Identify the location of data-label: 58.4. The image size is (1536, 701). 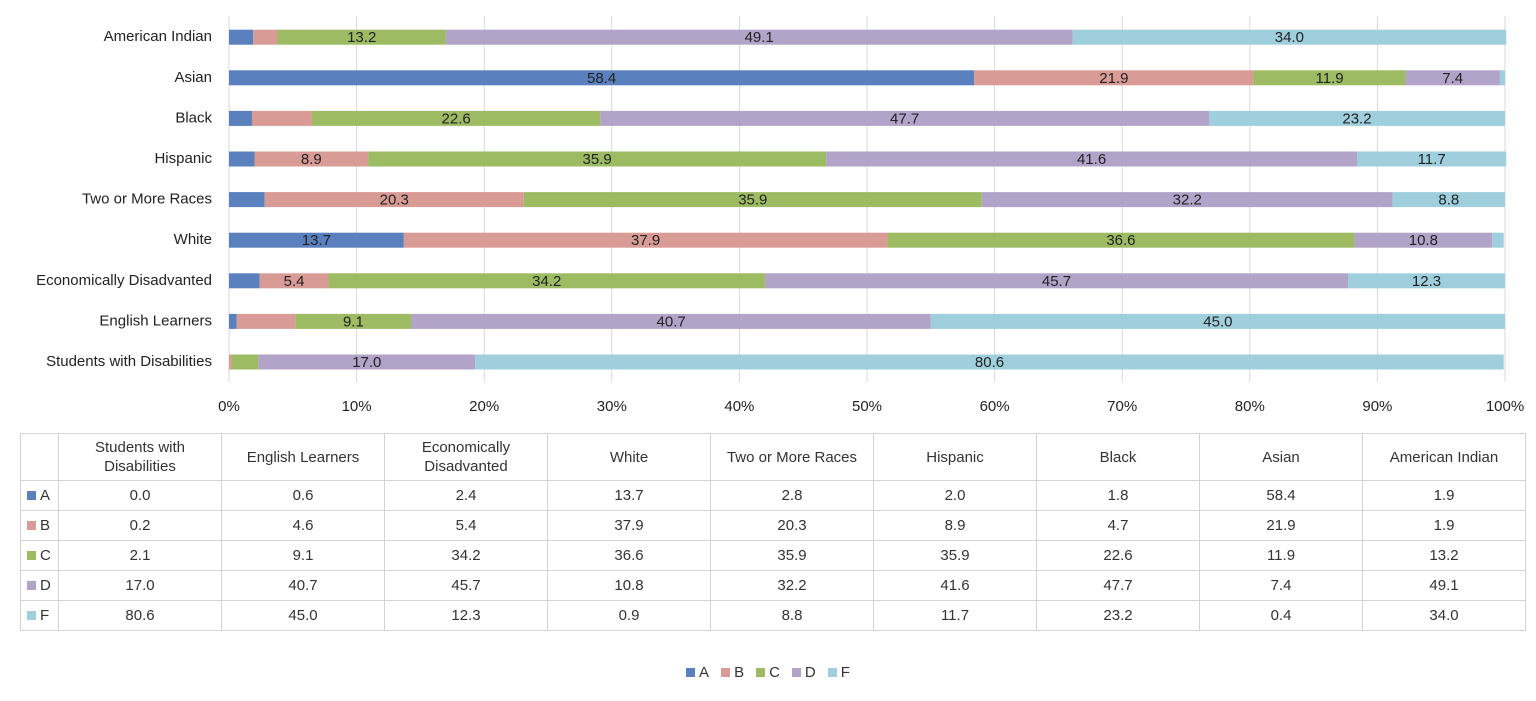
(601, 78).